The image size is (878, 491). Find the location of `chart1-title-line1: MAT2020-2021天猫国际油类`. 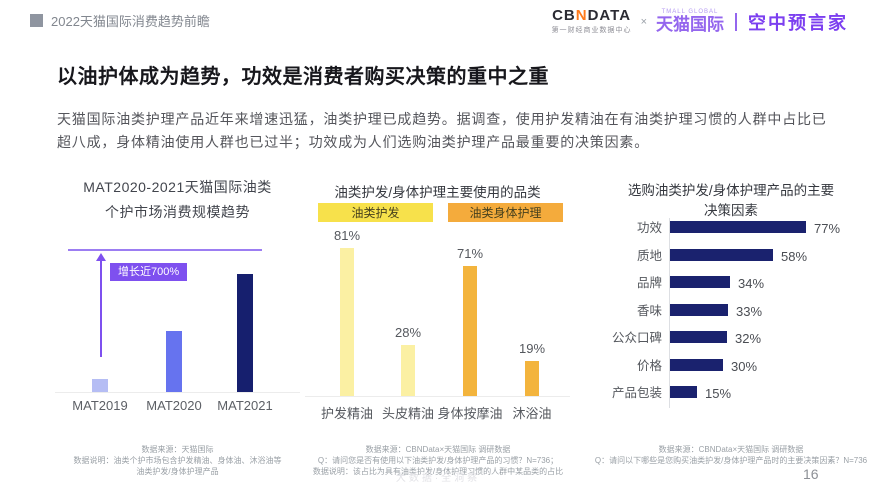

chart1-title-line1: MAT2020-2021天猫国际油类 is located at coordinates (177, 187).